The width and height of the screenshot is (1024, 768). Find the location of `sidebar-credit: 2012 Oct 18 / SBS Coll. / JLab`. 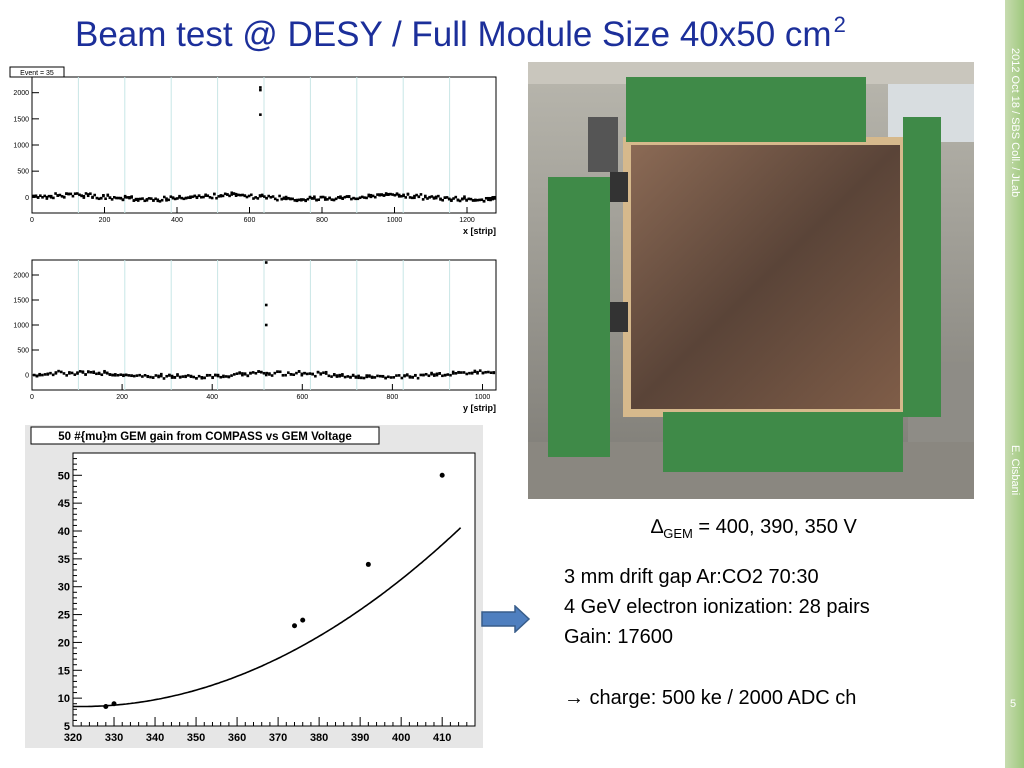

sidebar-credit: 2012 Oct 18 / SBS Coll. / JLab is located at coordinates (1015, 123).